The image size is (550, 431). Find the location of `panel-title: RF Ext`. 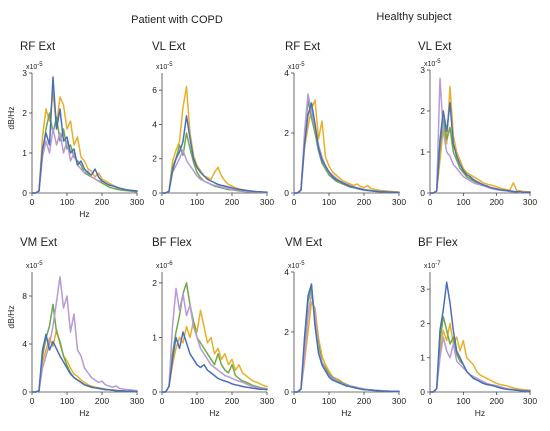

panel-title: RF Ext is located at coordinates (303, 47).